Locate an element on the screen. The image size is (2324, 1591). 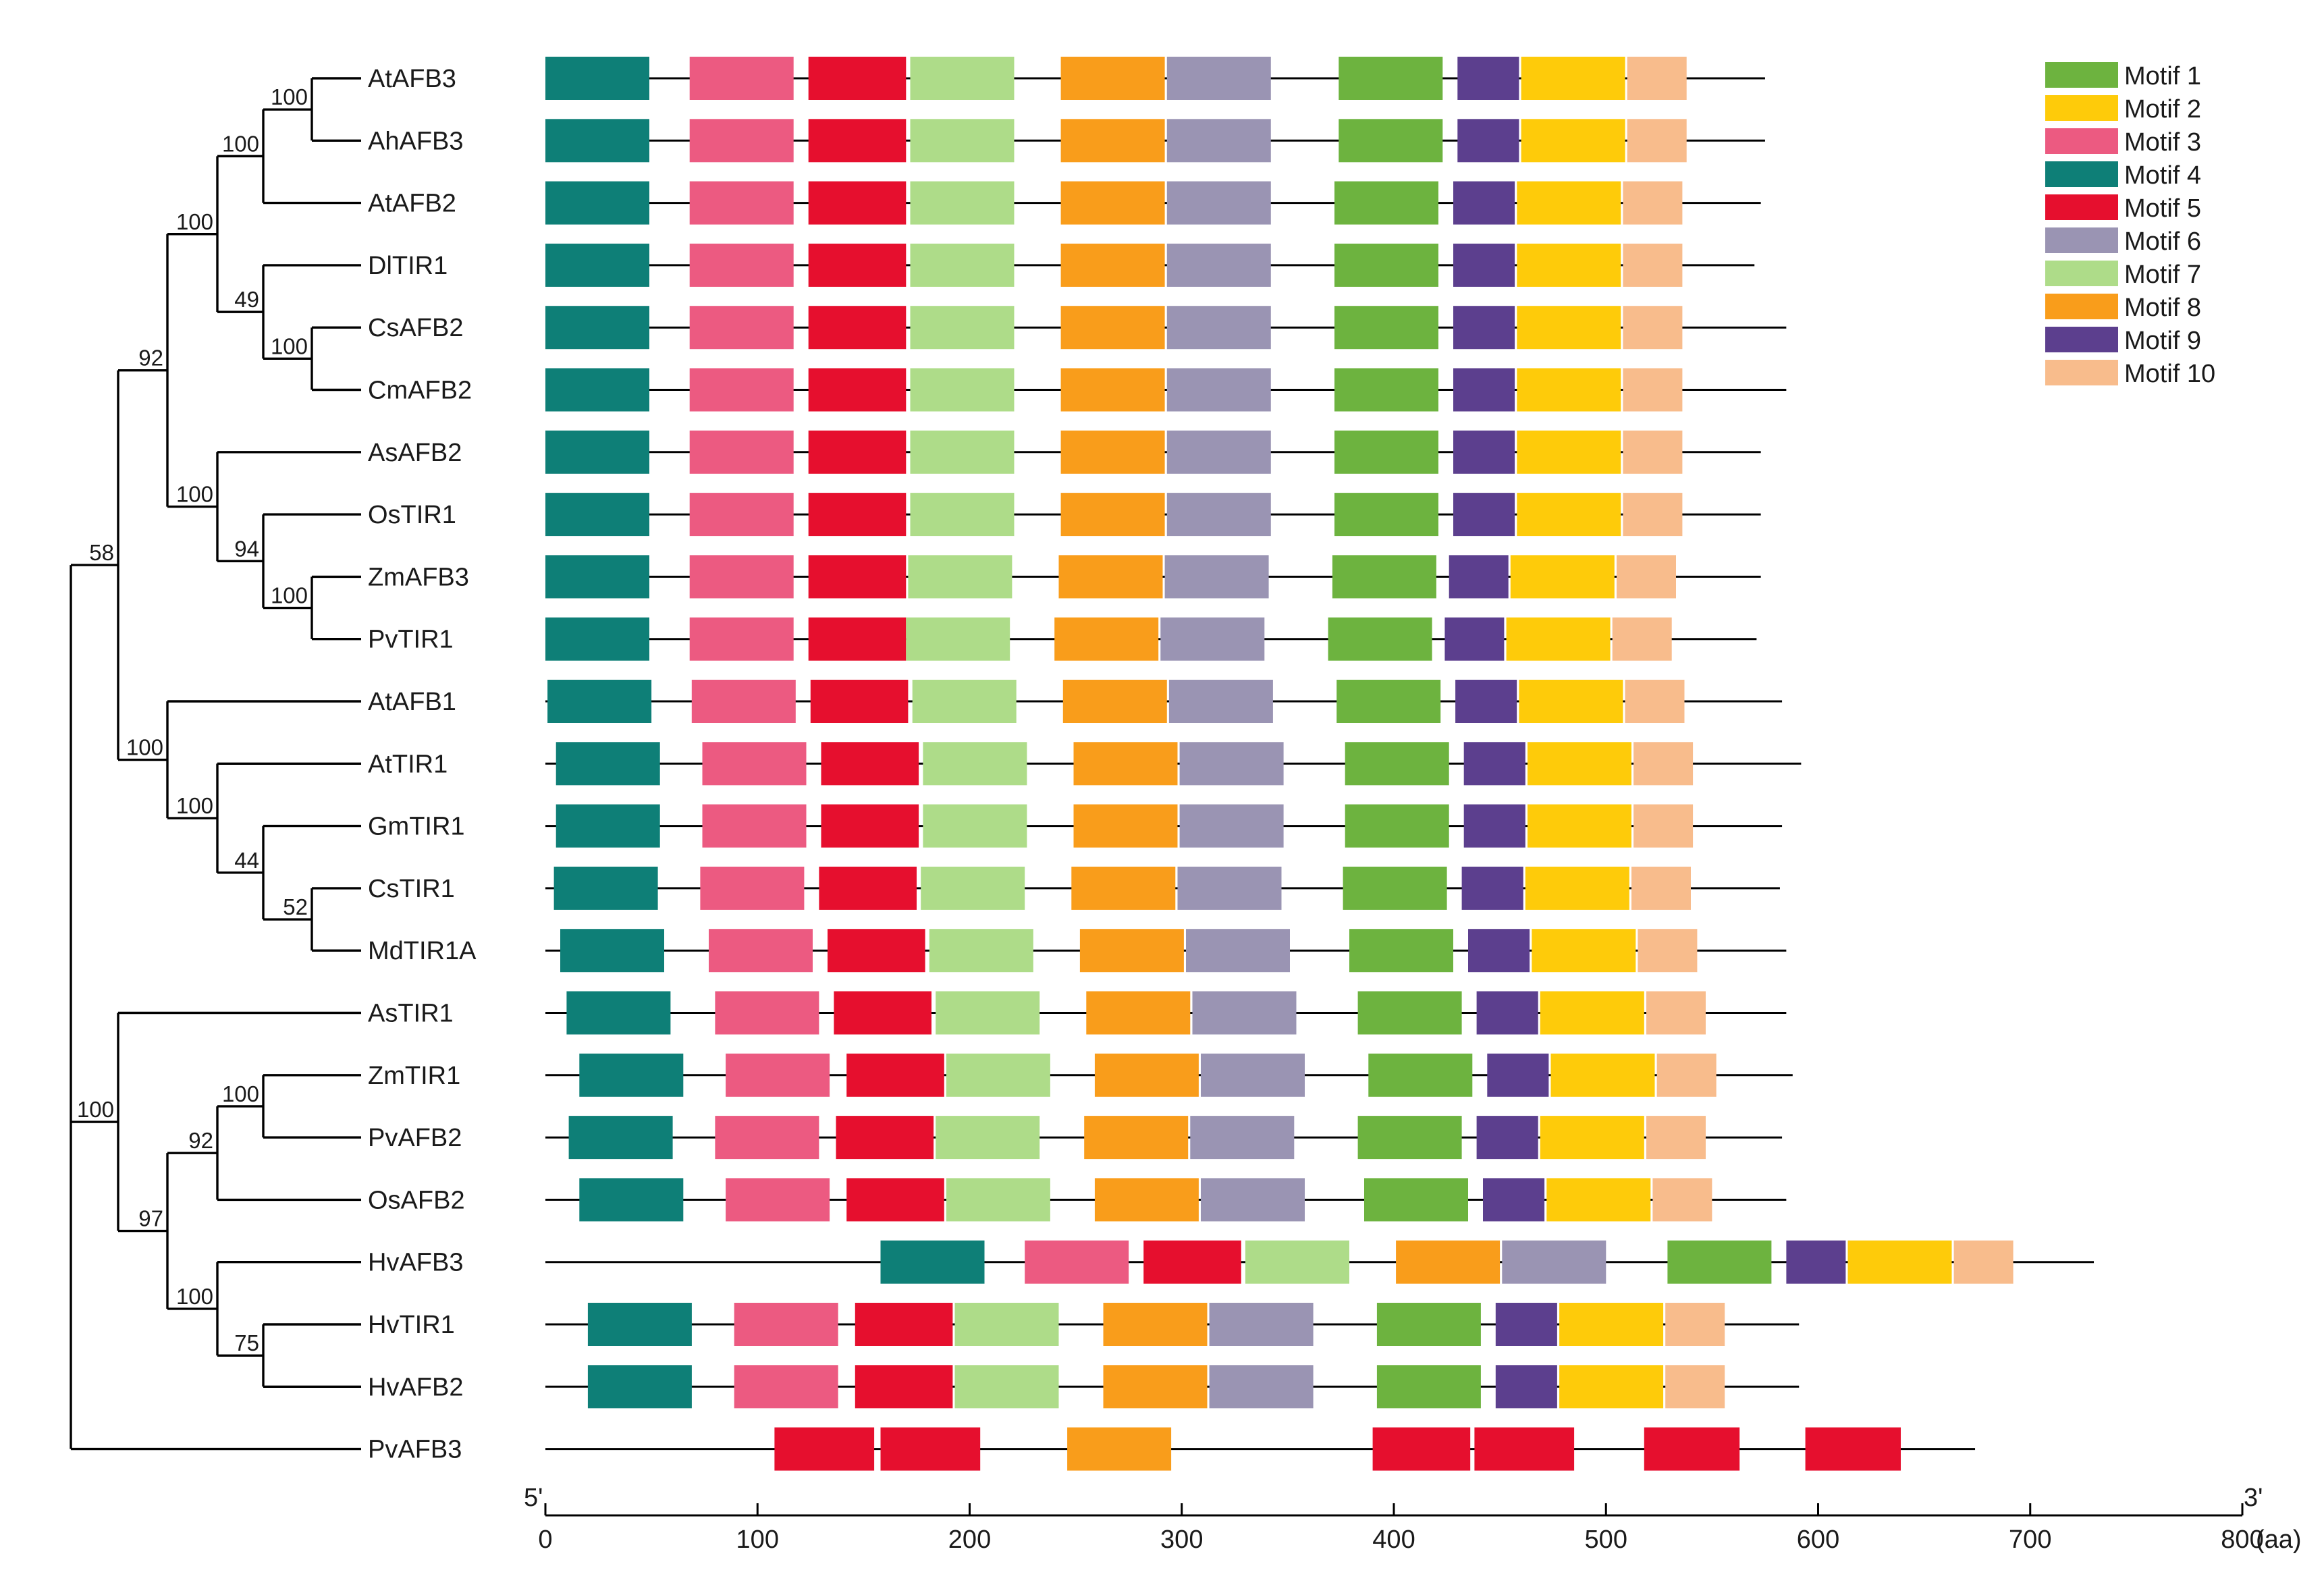
five-prime-label: 5' is located at coordinates (533, 1498).